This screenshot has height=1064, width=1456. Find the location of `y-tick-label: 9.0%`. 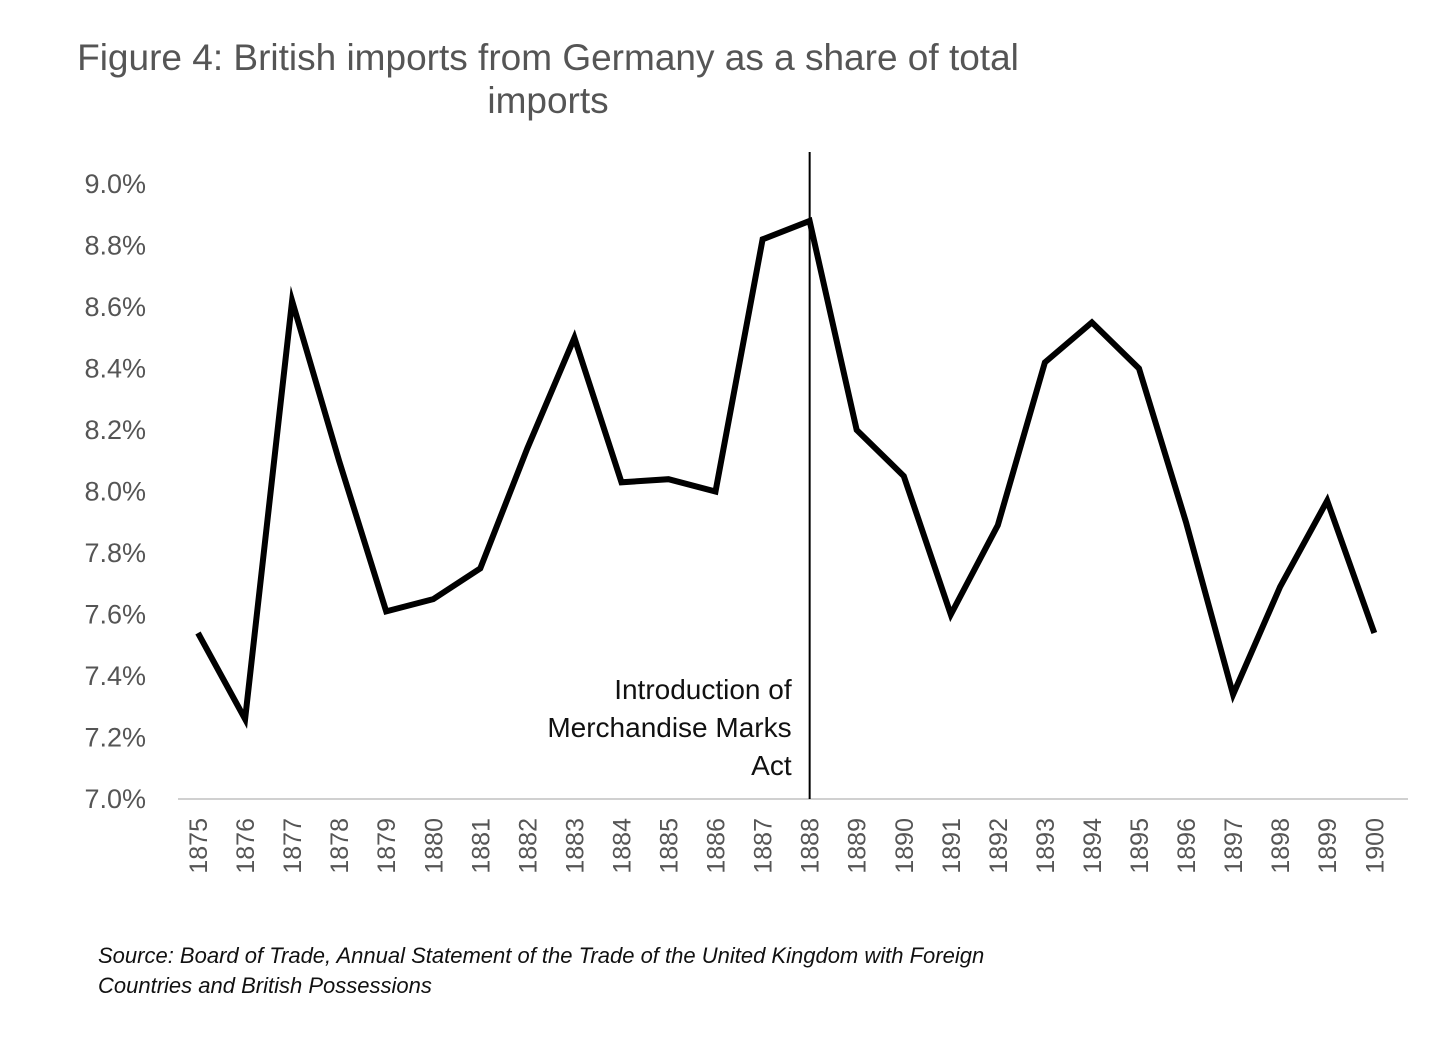

y-tick-label: 9.0% is located at coordinates (115, 184).